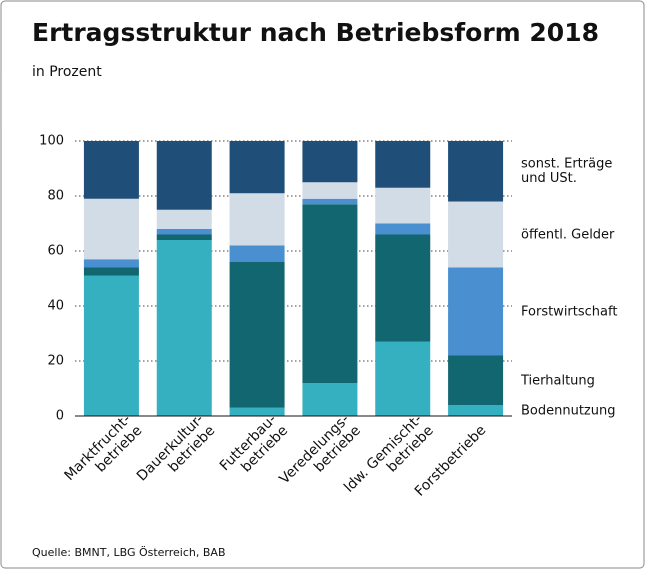 The width and height of the screenshot is (645, 573). Describe the element at coordinates (569, 311) in the screenshot. I see `legend-label: Forstwirtschaft` at that location.